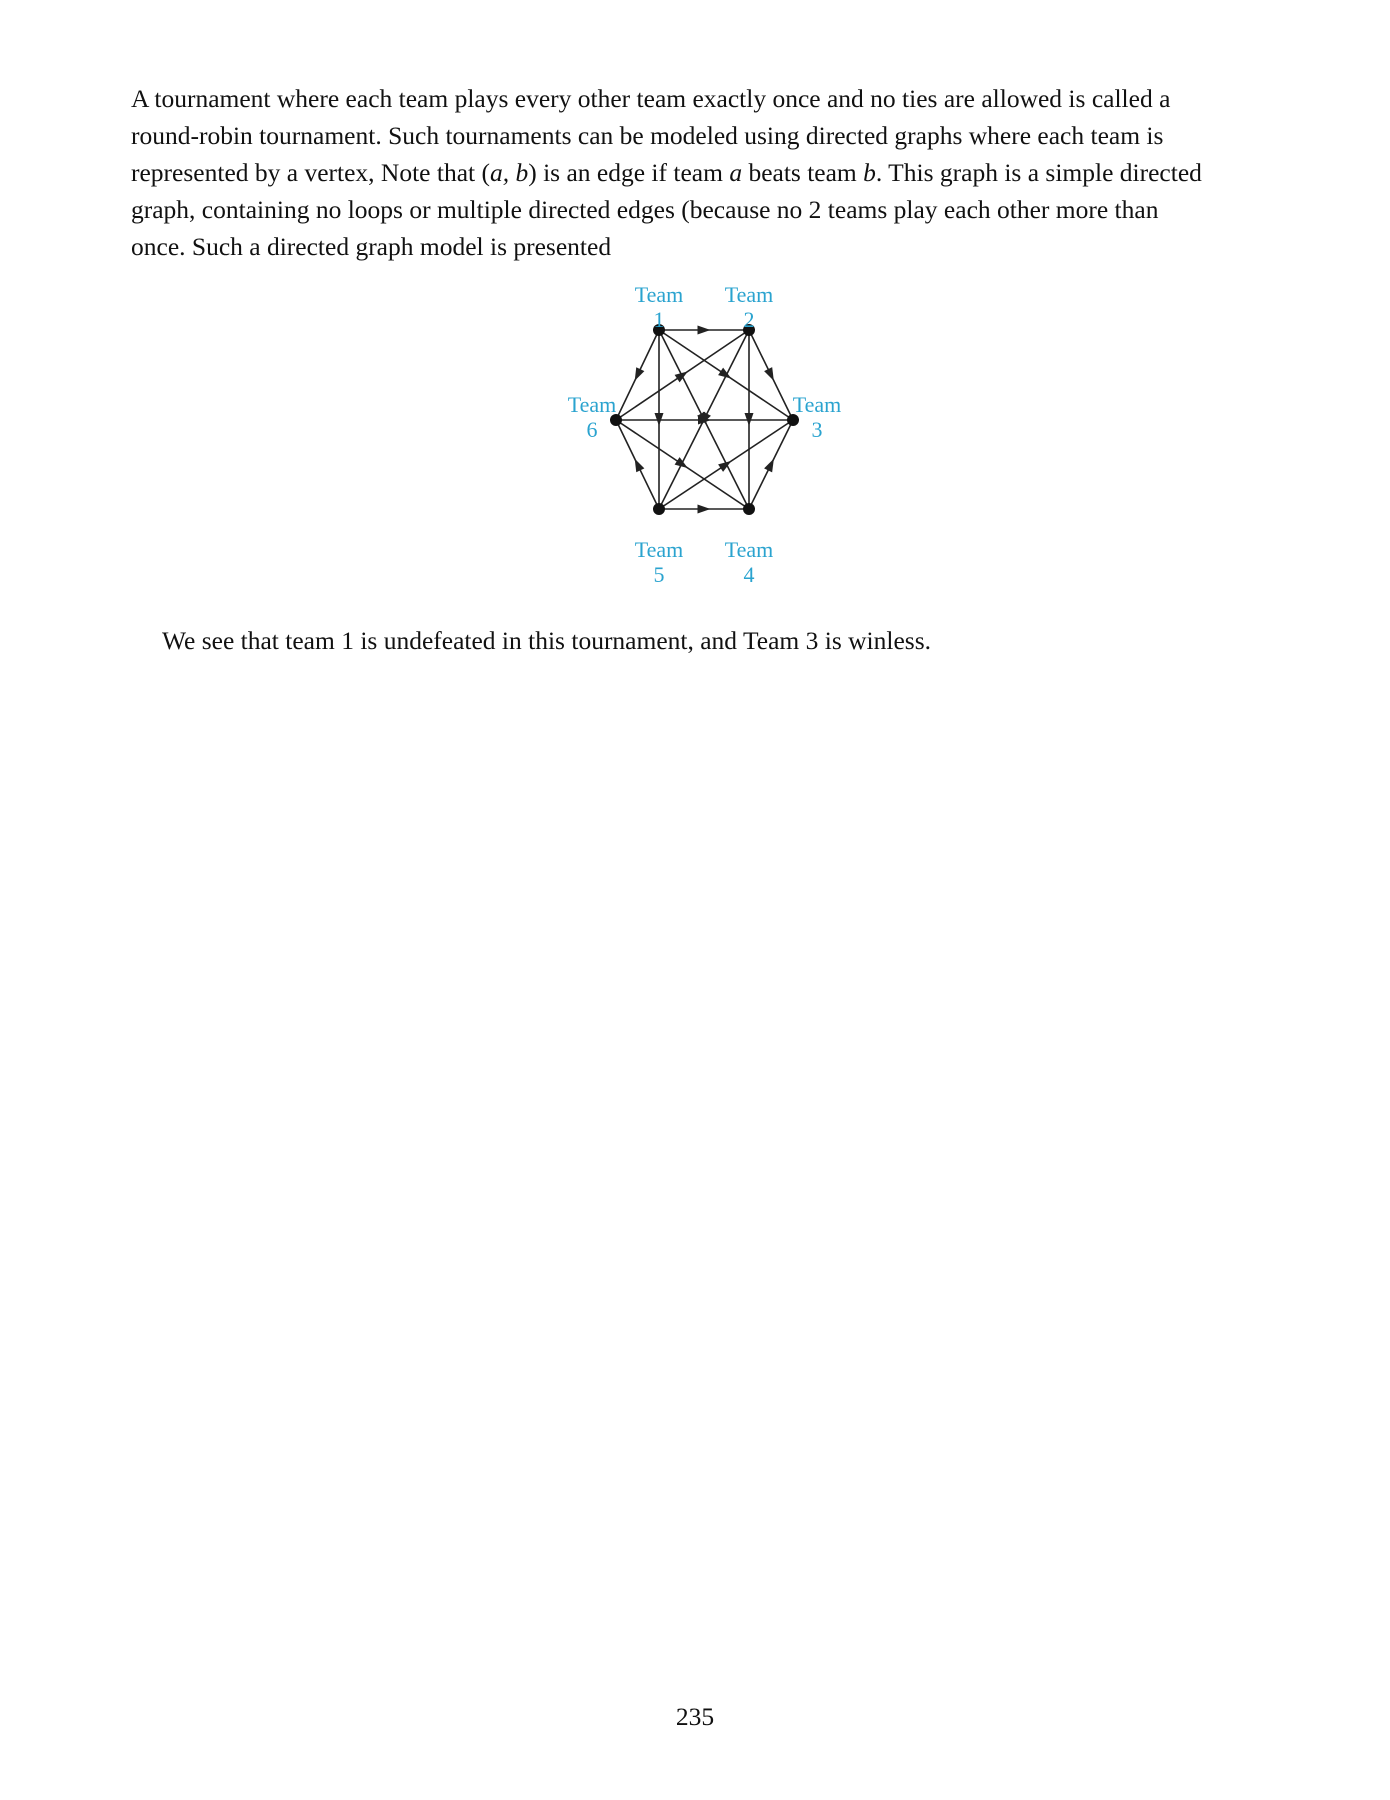  What do you see at coordinates (749, 319) in the screenshot?
I see `vertex-label-number-2: 2` at bounding box center [749, 319].